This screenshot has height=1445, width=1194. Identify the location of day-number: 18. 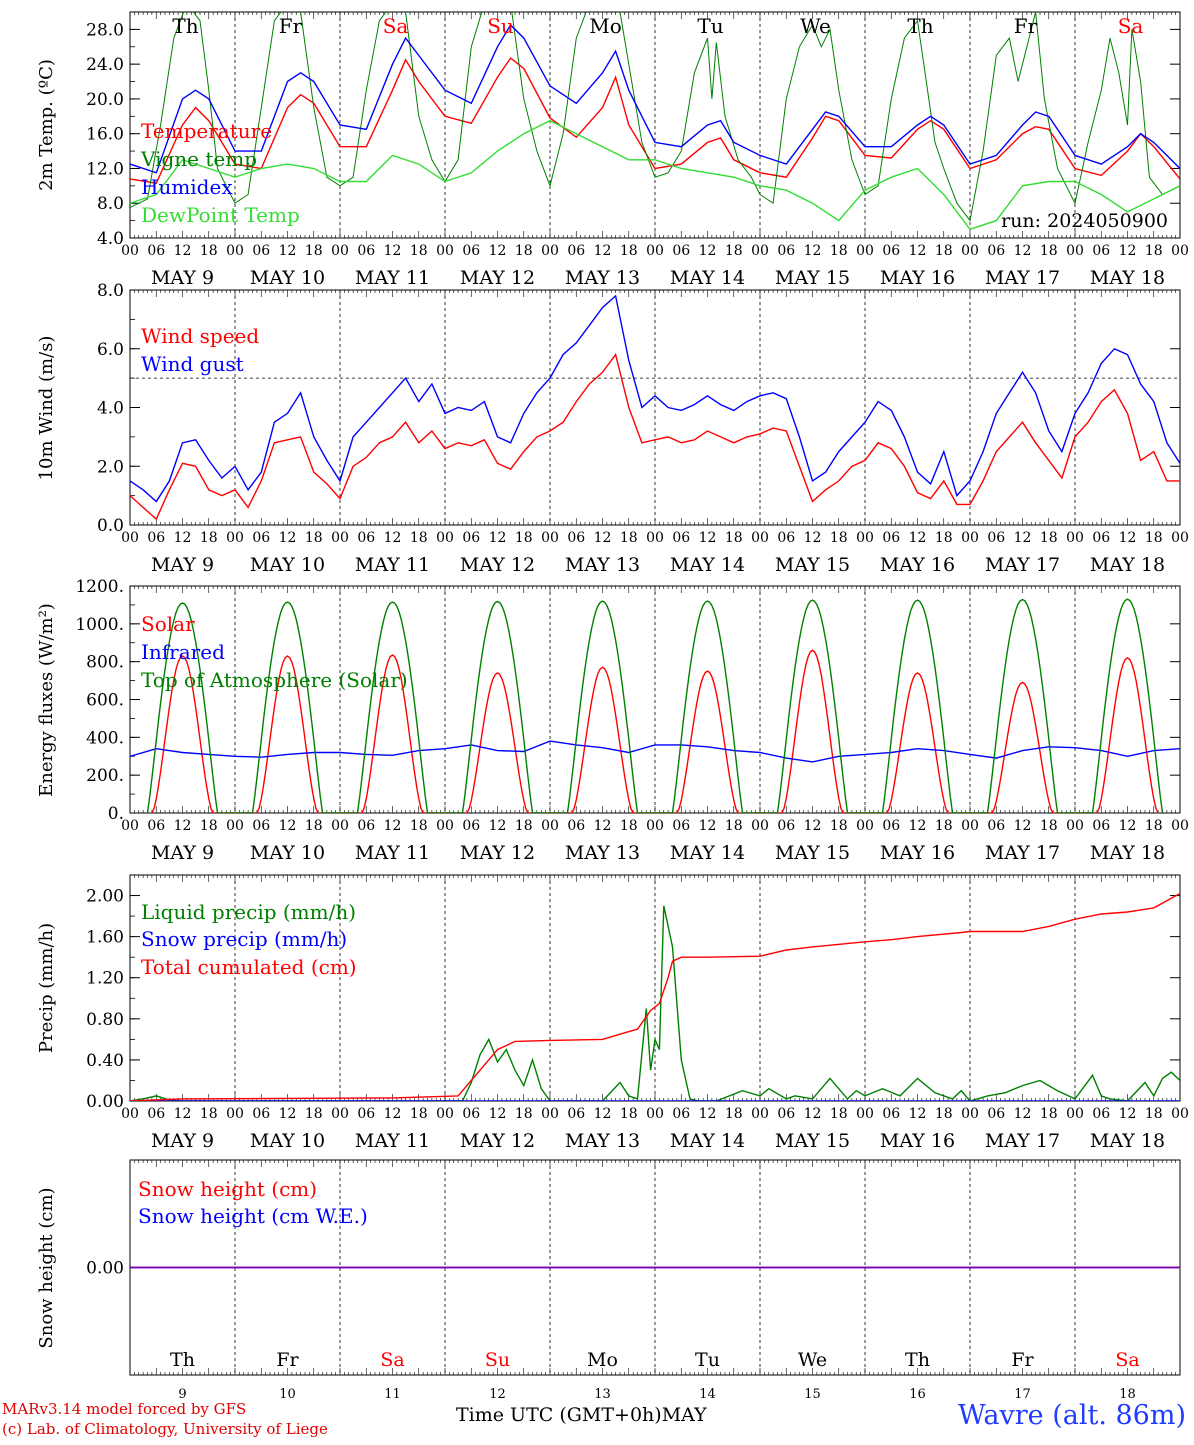
(1127, 1394).